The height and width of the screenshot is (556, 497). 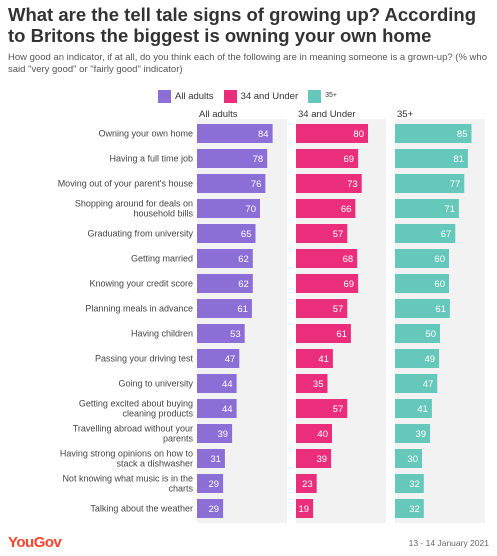 What do you see at coordinates (422, 308) in the screenshot?
I see `bar-35-planning-meals-in-advance` at bounding box center [422, 308].